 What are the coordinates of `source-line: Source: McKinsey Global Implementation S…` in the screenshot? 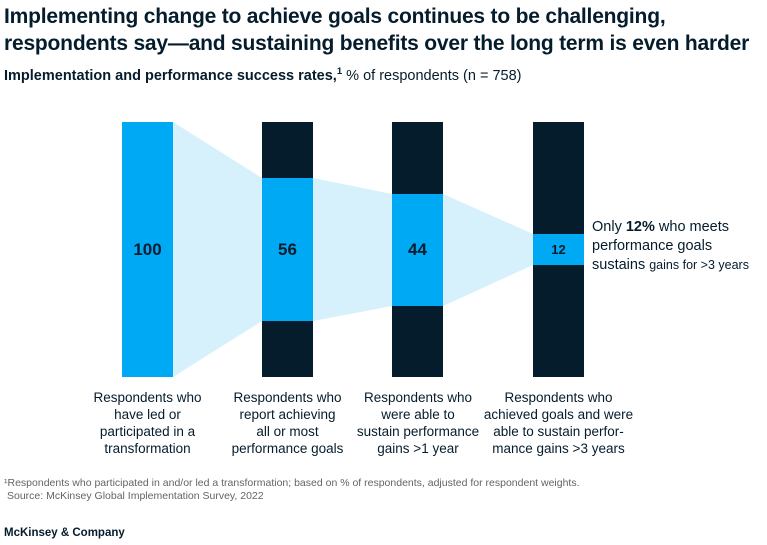 It's located at (135, 495).